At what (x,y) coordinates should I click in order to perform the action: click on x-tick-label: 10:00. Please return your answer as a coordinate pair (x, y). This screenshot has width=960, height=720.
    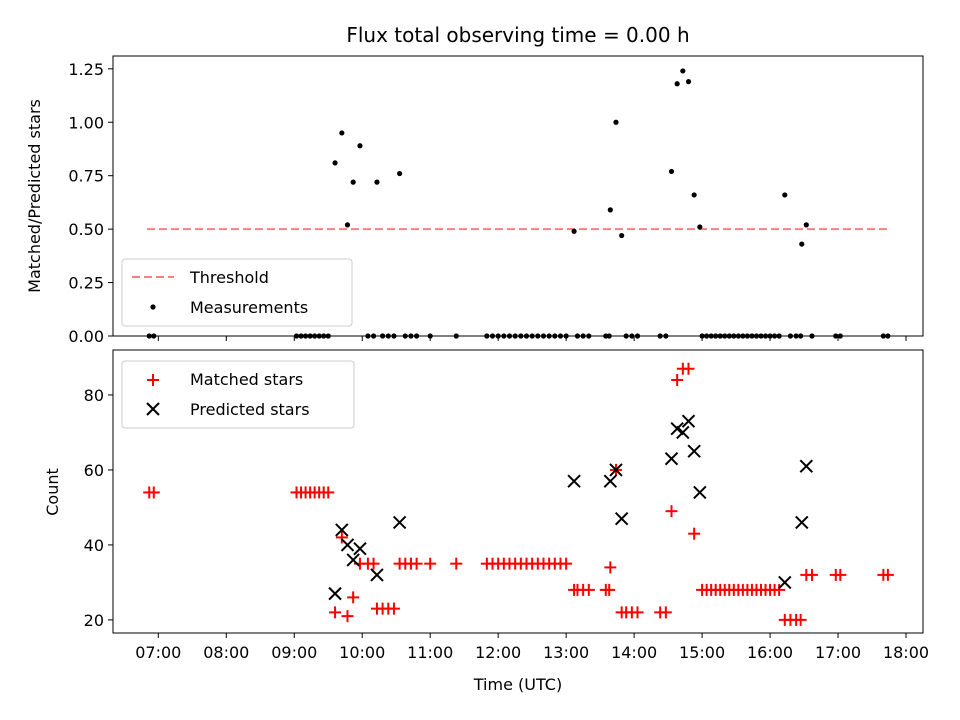
    Looking at the image, I should click on (362, 652).